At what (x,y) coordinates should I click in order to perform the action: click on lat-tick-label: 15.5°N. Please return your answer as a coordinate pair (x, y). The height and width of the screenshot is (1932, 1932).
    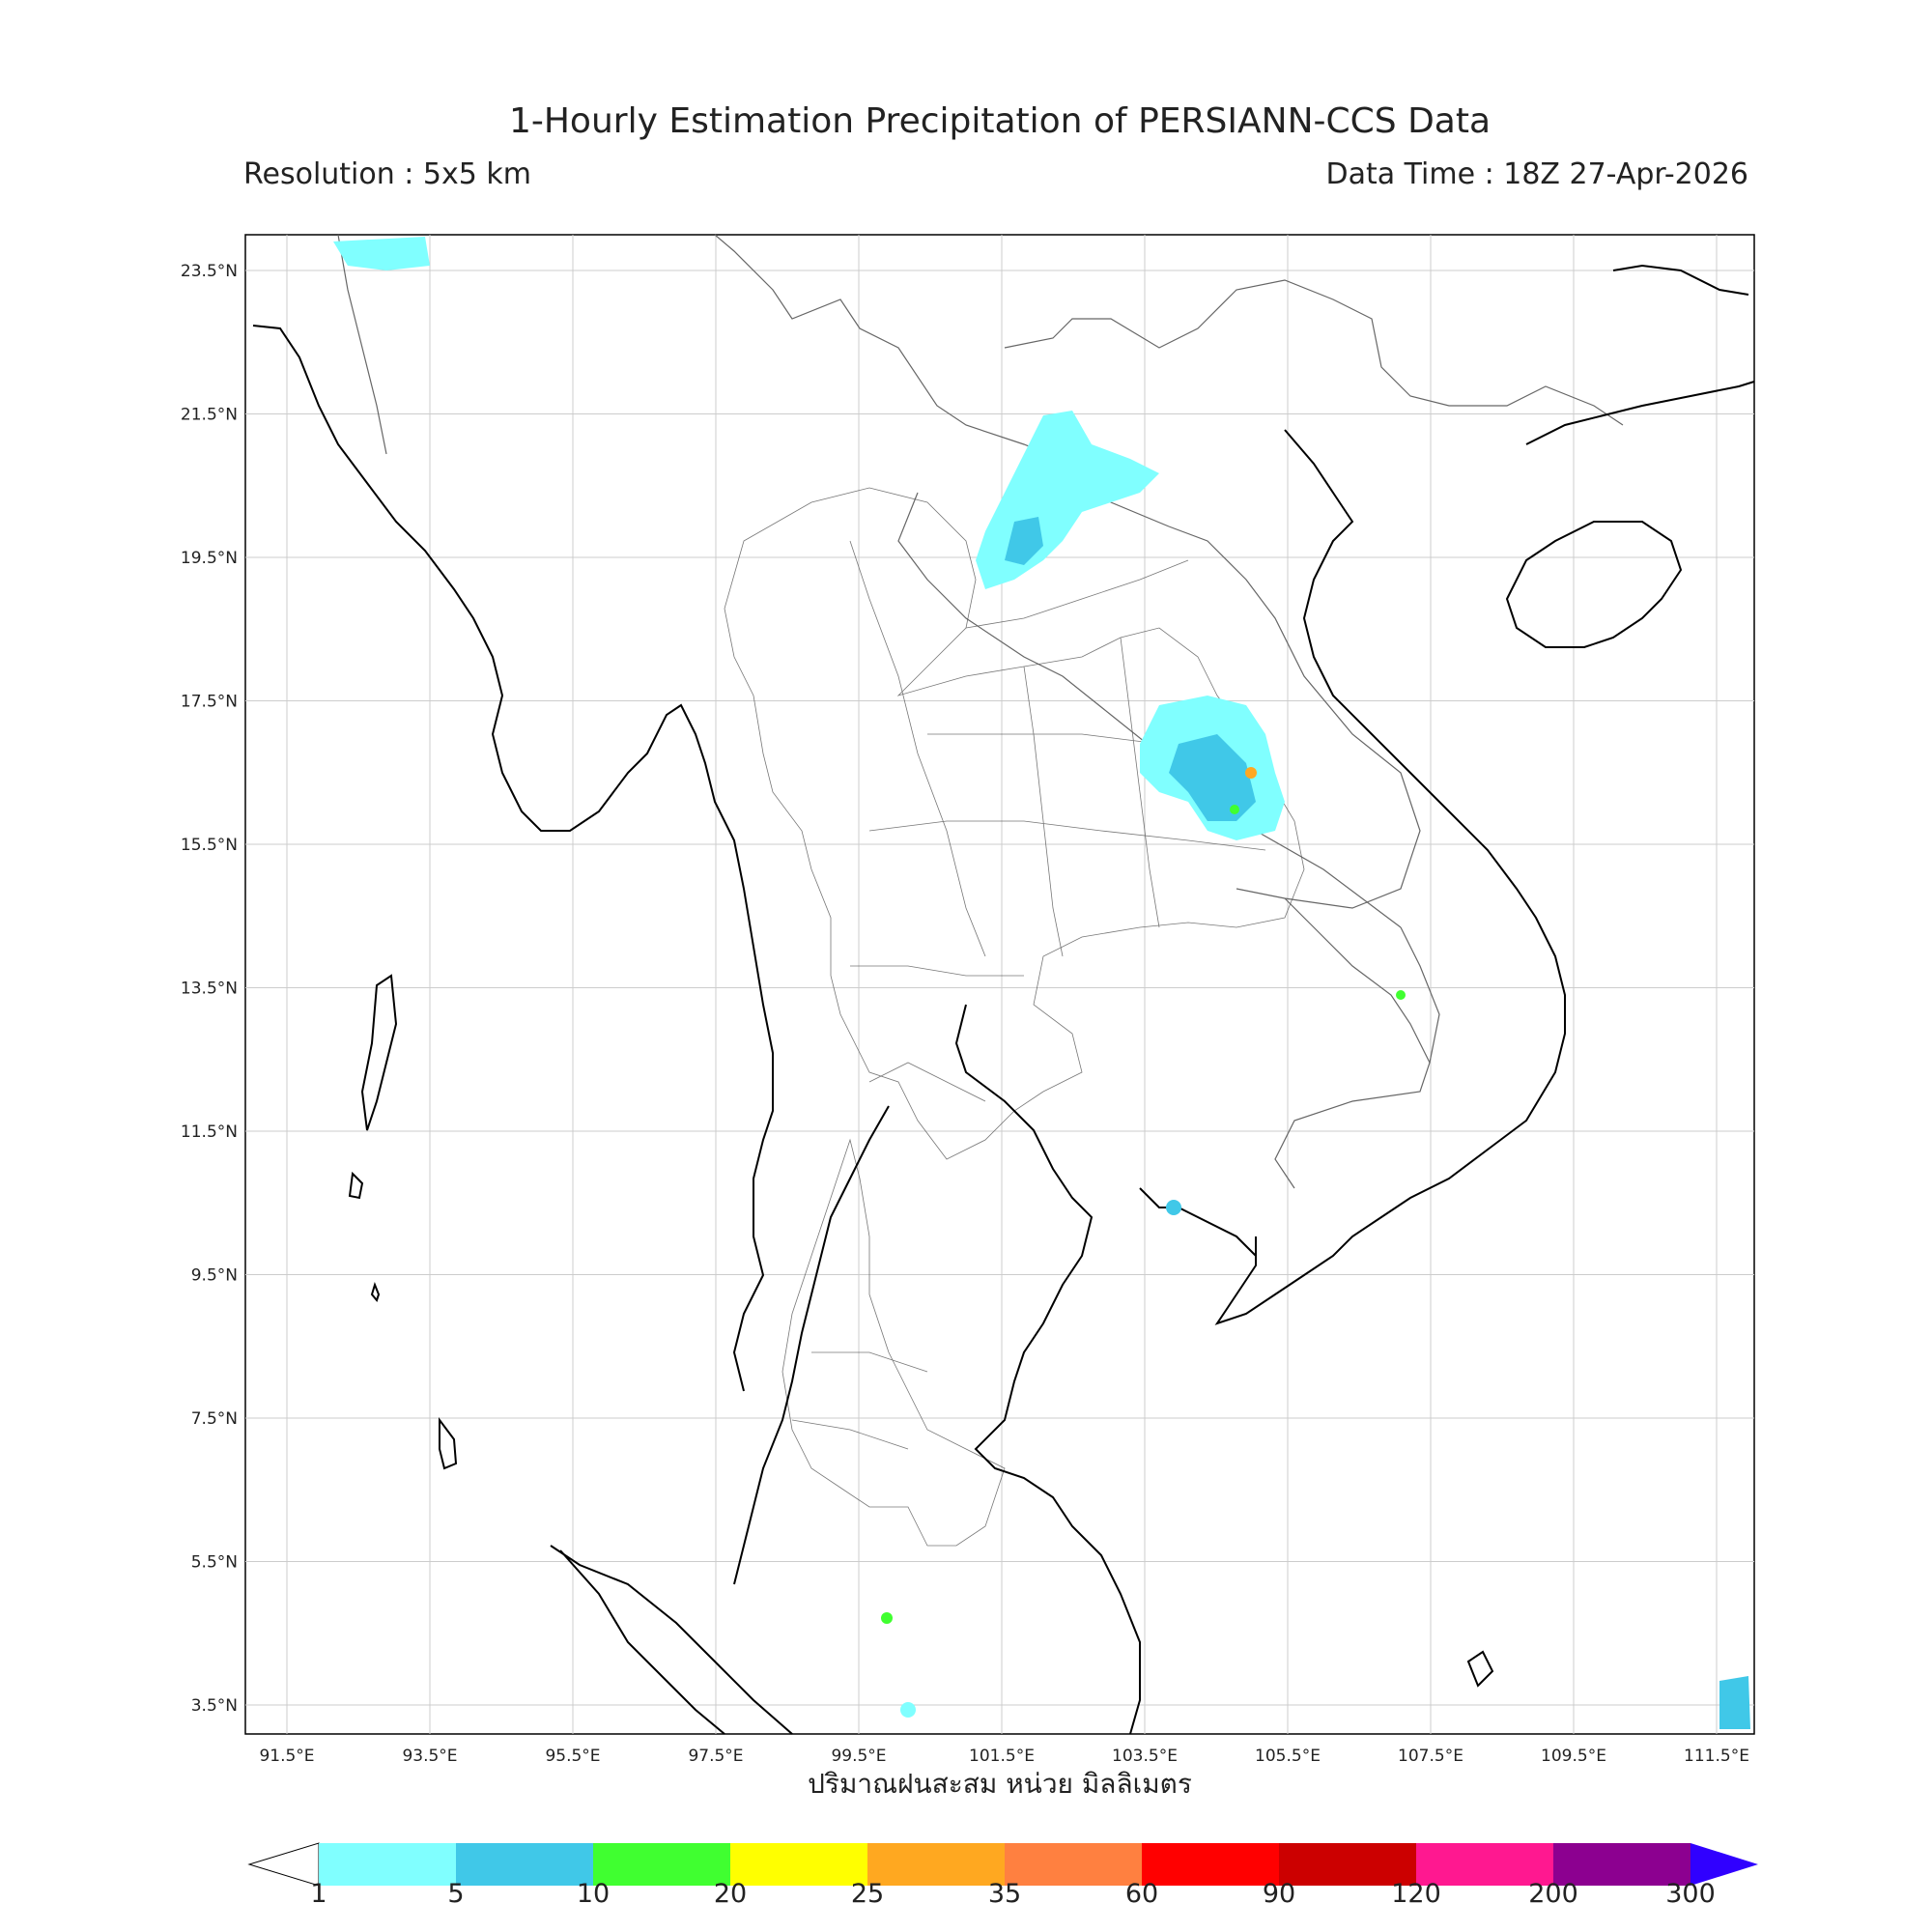
    Looking at the image, I should click on (209, 845).